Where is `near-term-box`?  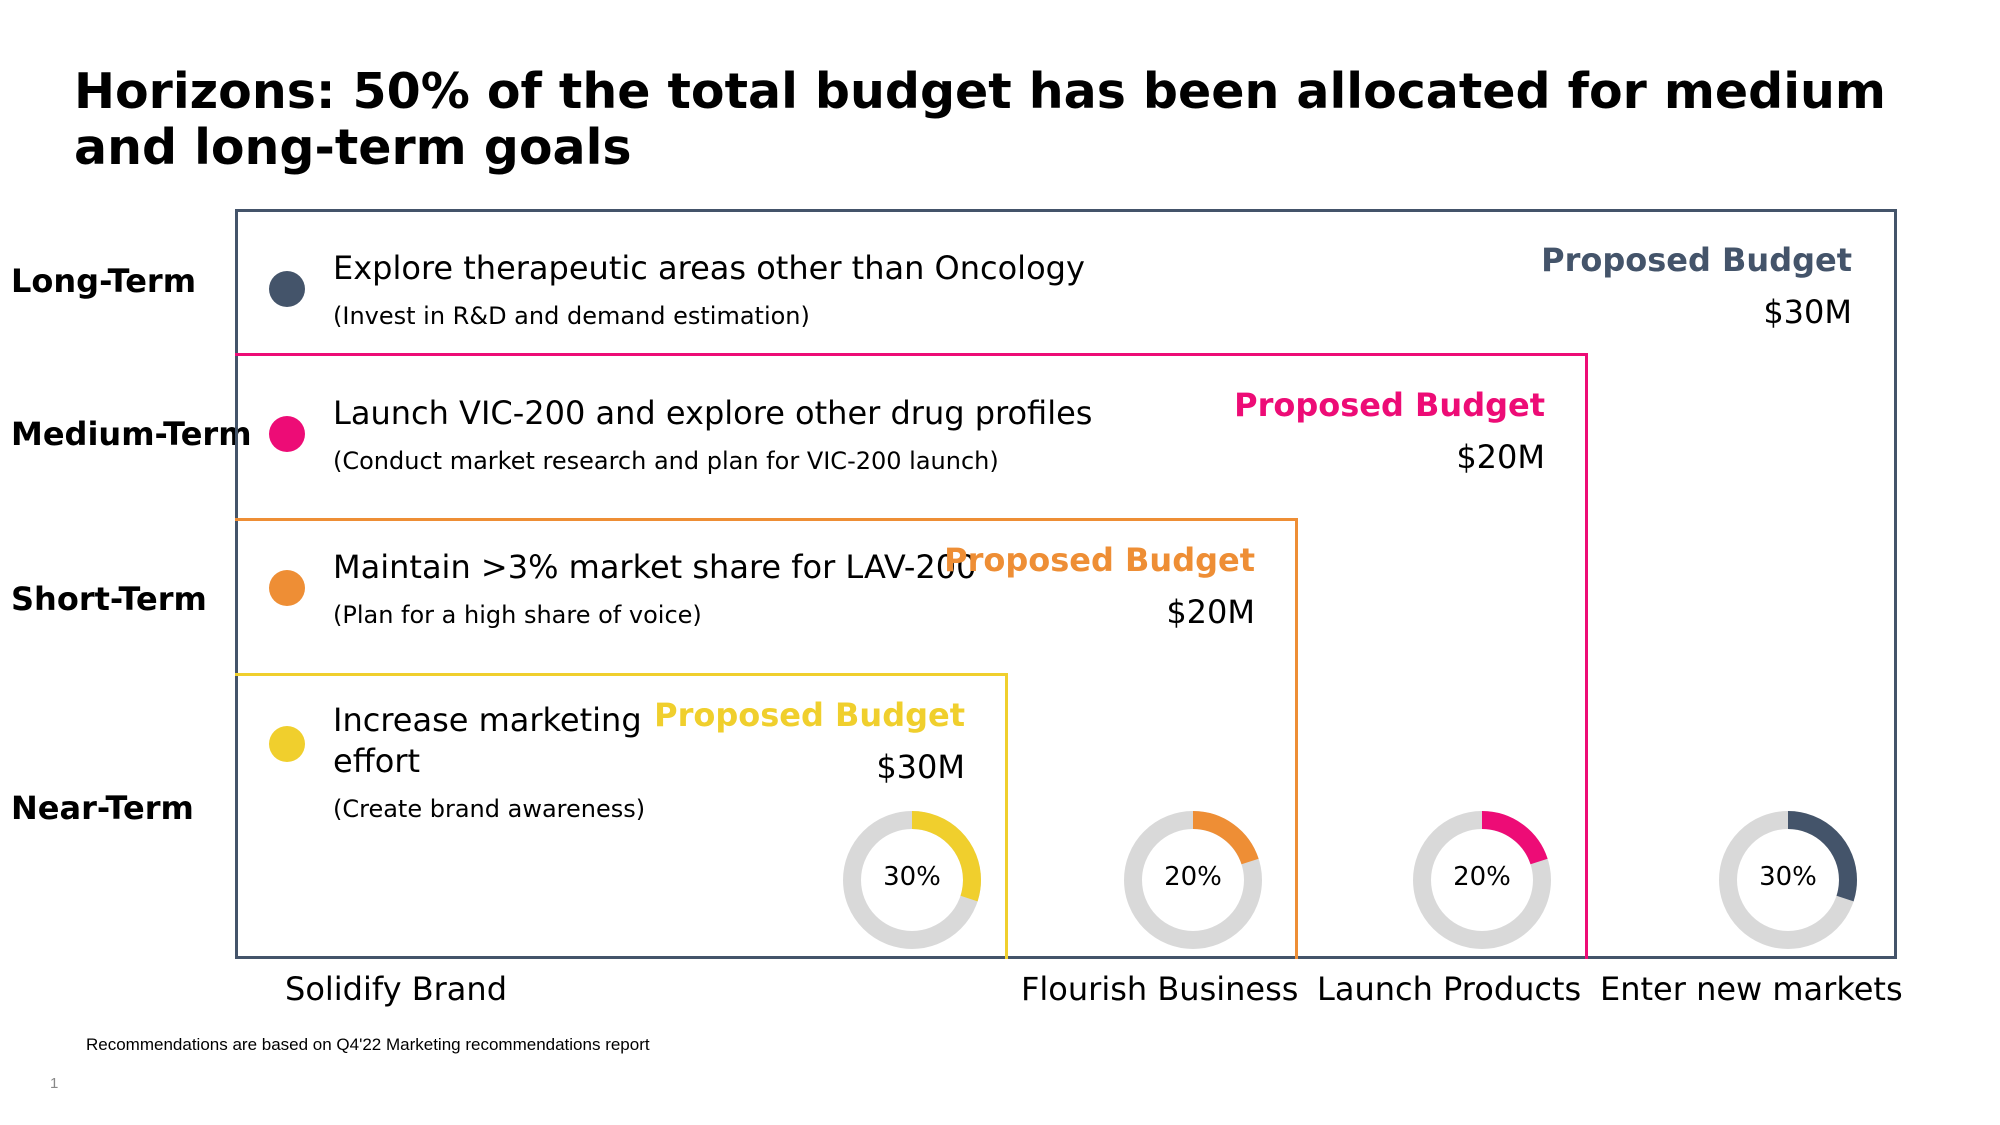 near-term-box is located at coordinates (621, 816).